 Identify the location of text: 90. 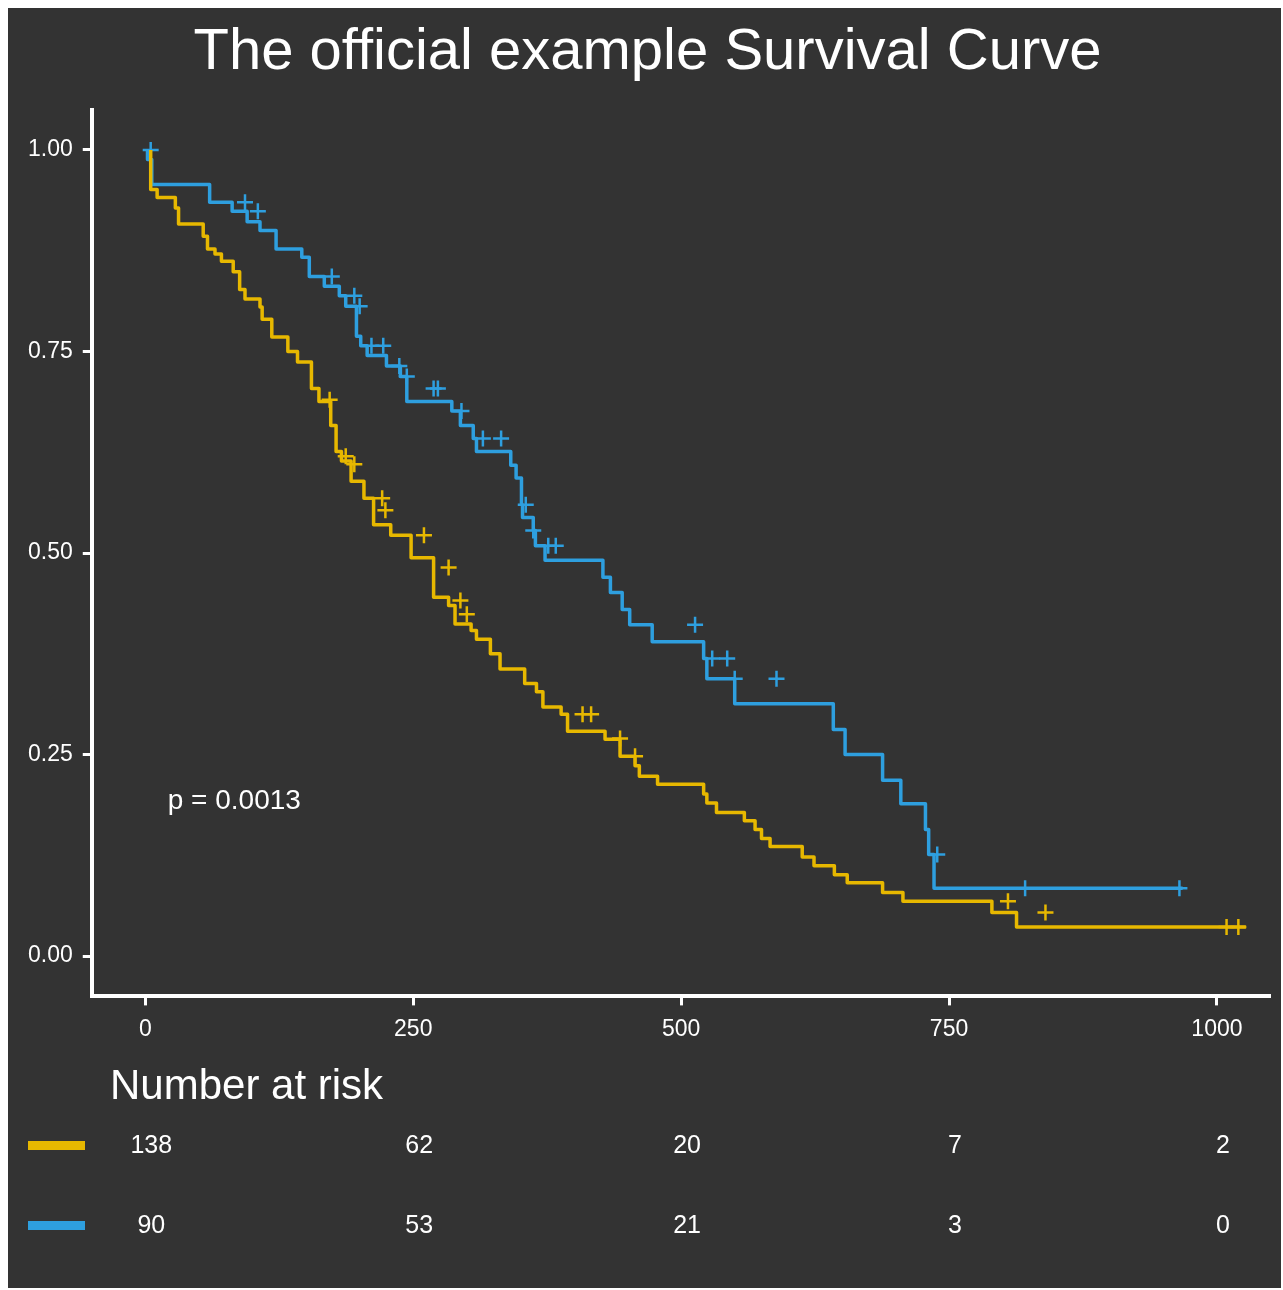
(151, 1224).